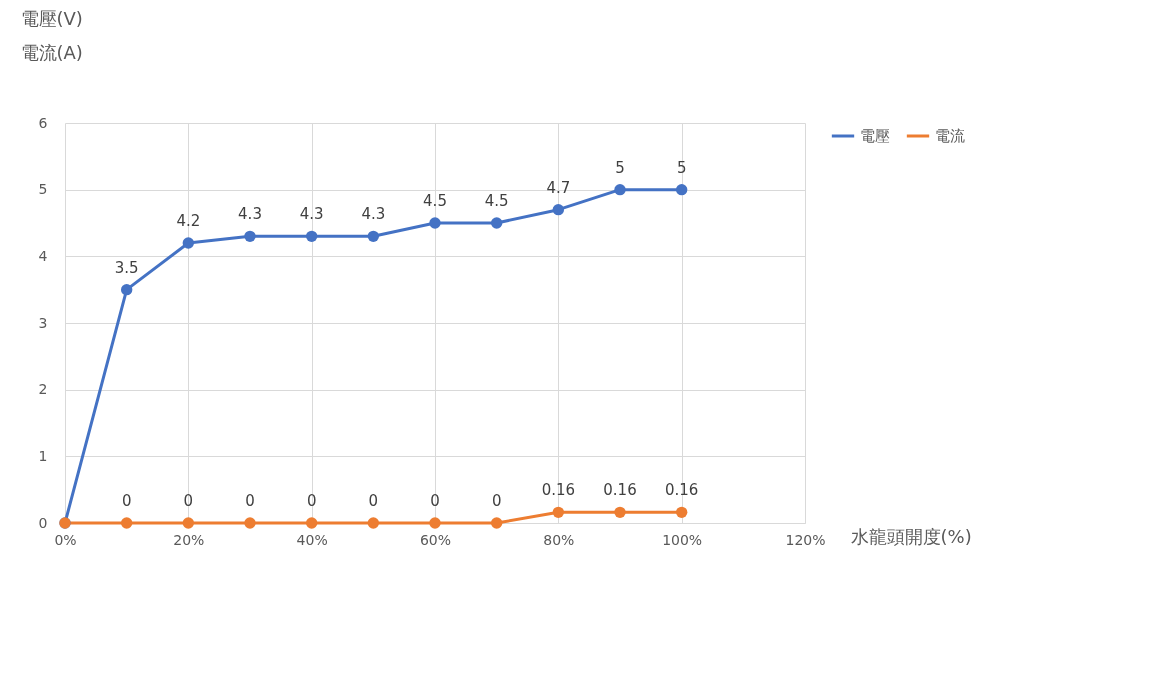  Describe the element at coordinates (682, 539) in the screenshot. I see `x-tick-label: 100%` at that location.